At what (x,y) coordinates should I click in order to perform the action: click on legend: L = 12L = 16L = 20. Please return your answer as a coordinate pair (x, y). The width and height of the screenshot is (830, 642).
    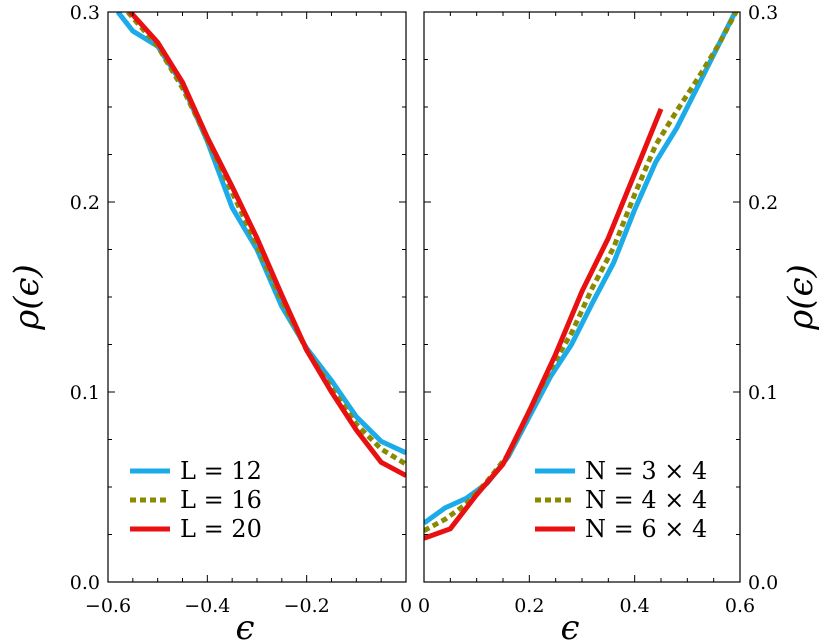
    Looking at the image, I should click on (196, 500).